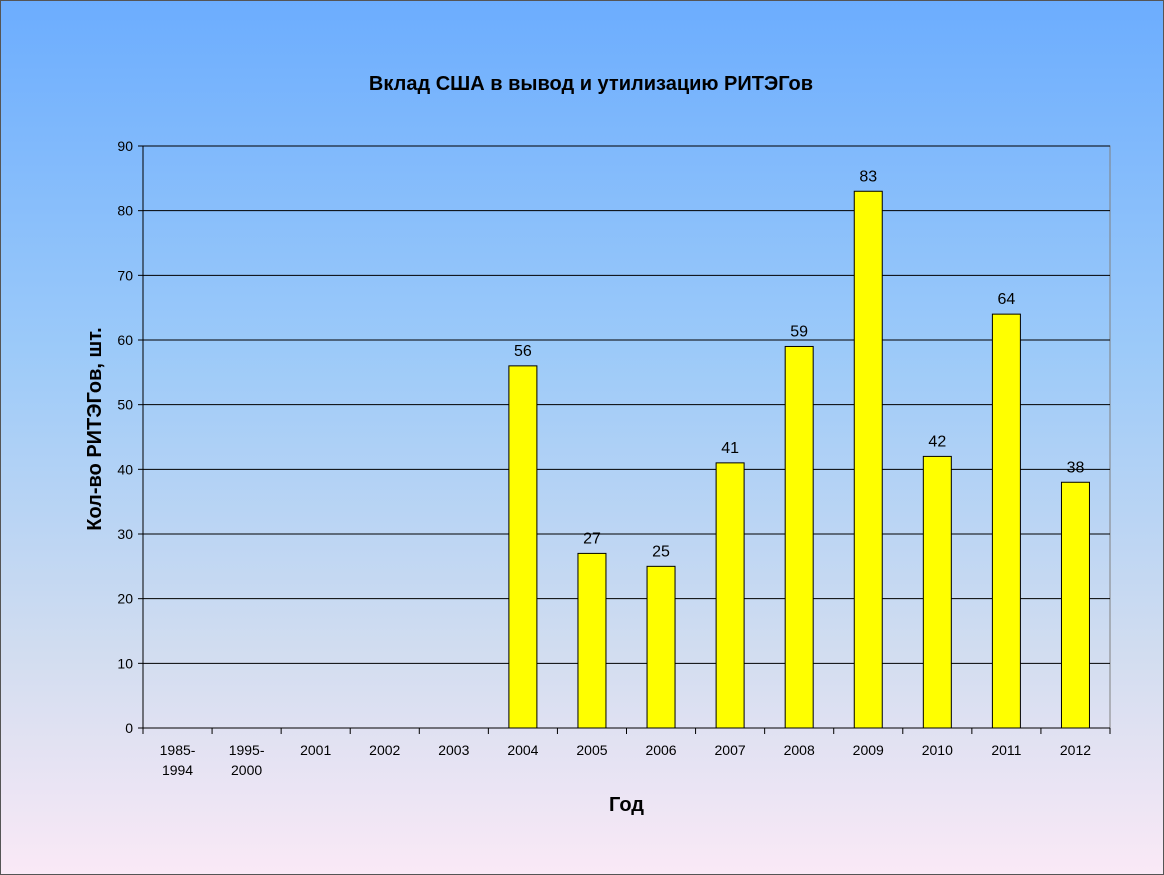 This screenshot has height=875, width=1164. I want to click on x-tick-label: 2012, so click(1075, 750).